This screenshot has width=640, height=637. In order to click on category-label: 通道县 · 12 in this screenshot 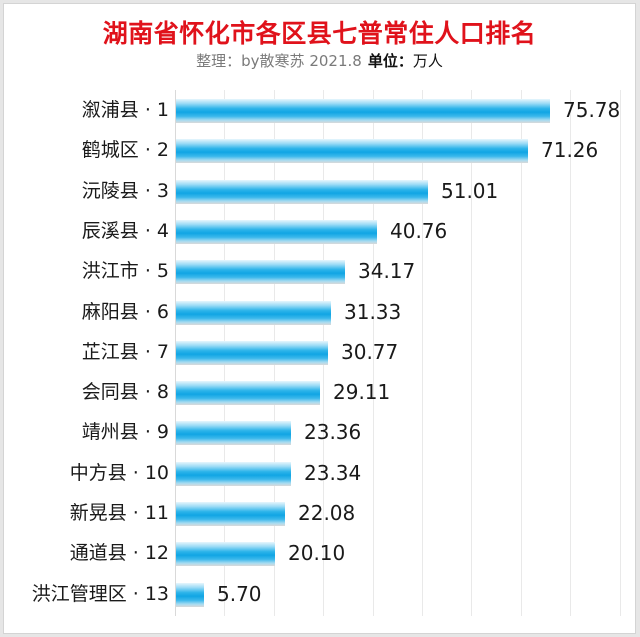, I will do `click(119, 553)`.